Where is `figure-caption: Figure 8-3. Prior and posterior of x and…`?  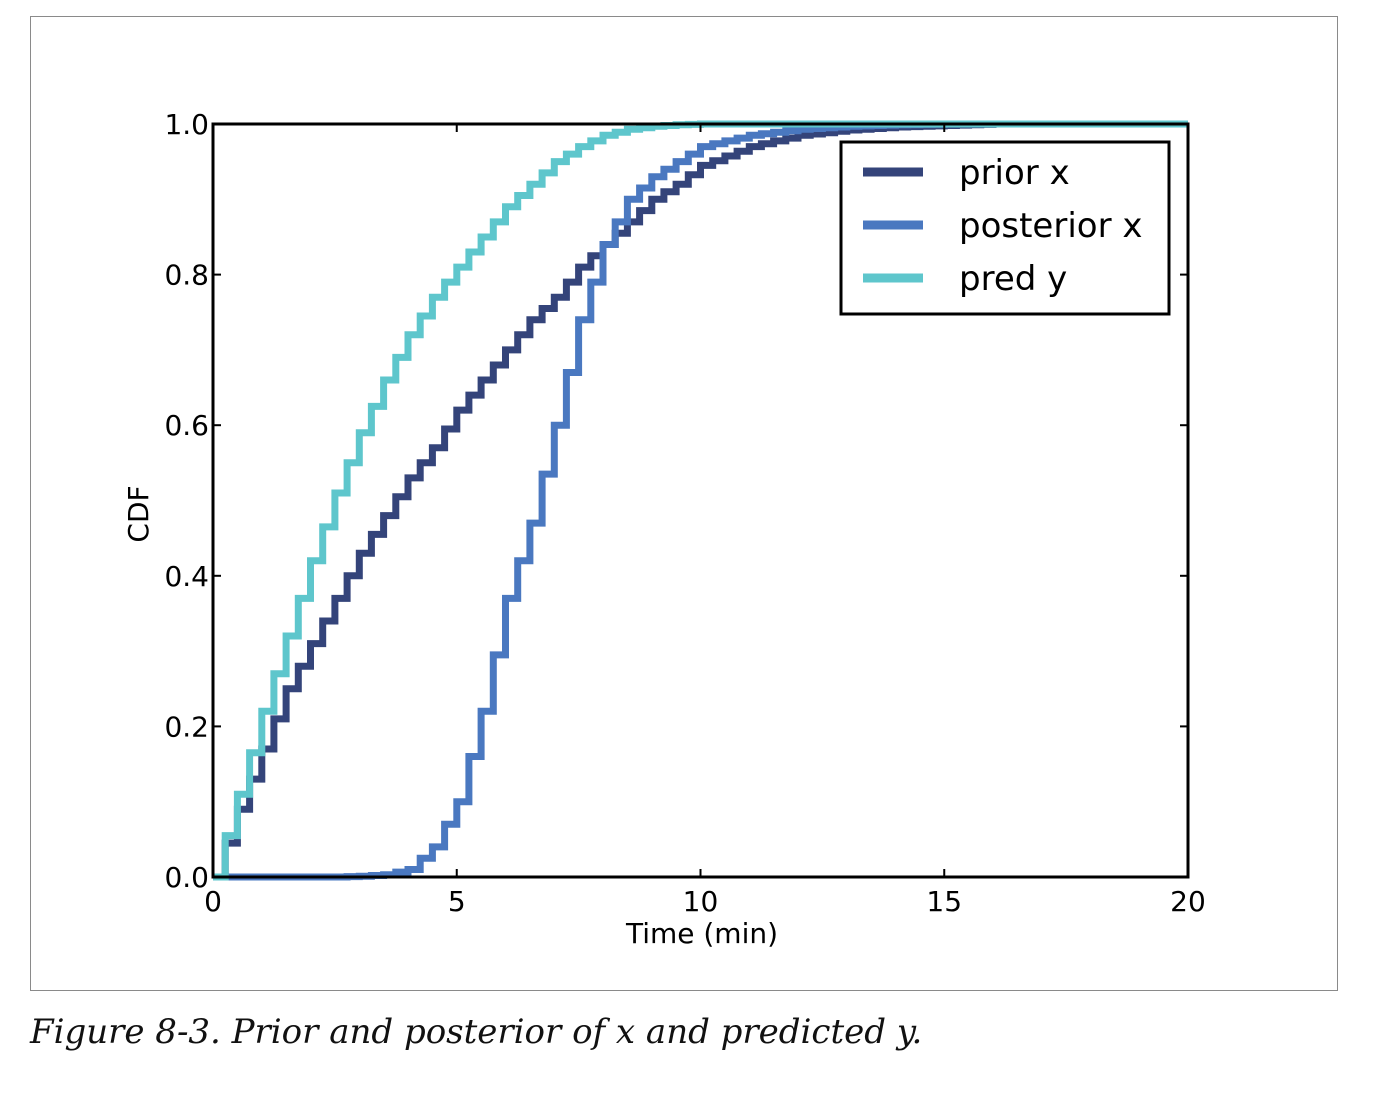 figure-caption: Figure 8-3. Prior and posterior of x and… is located at coordinates (476, 1032).